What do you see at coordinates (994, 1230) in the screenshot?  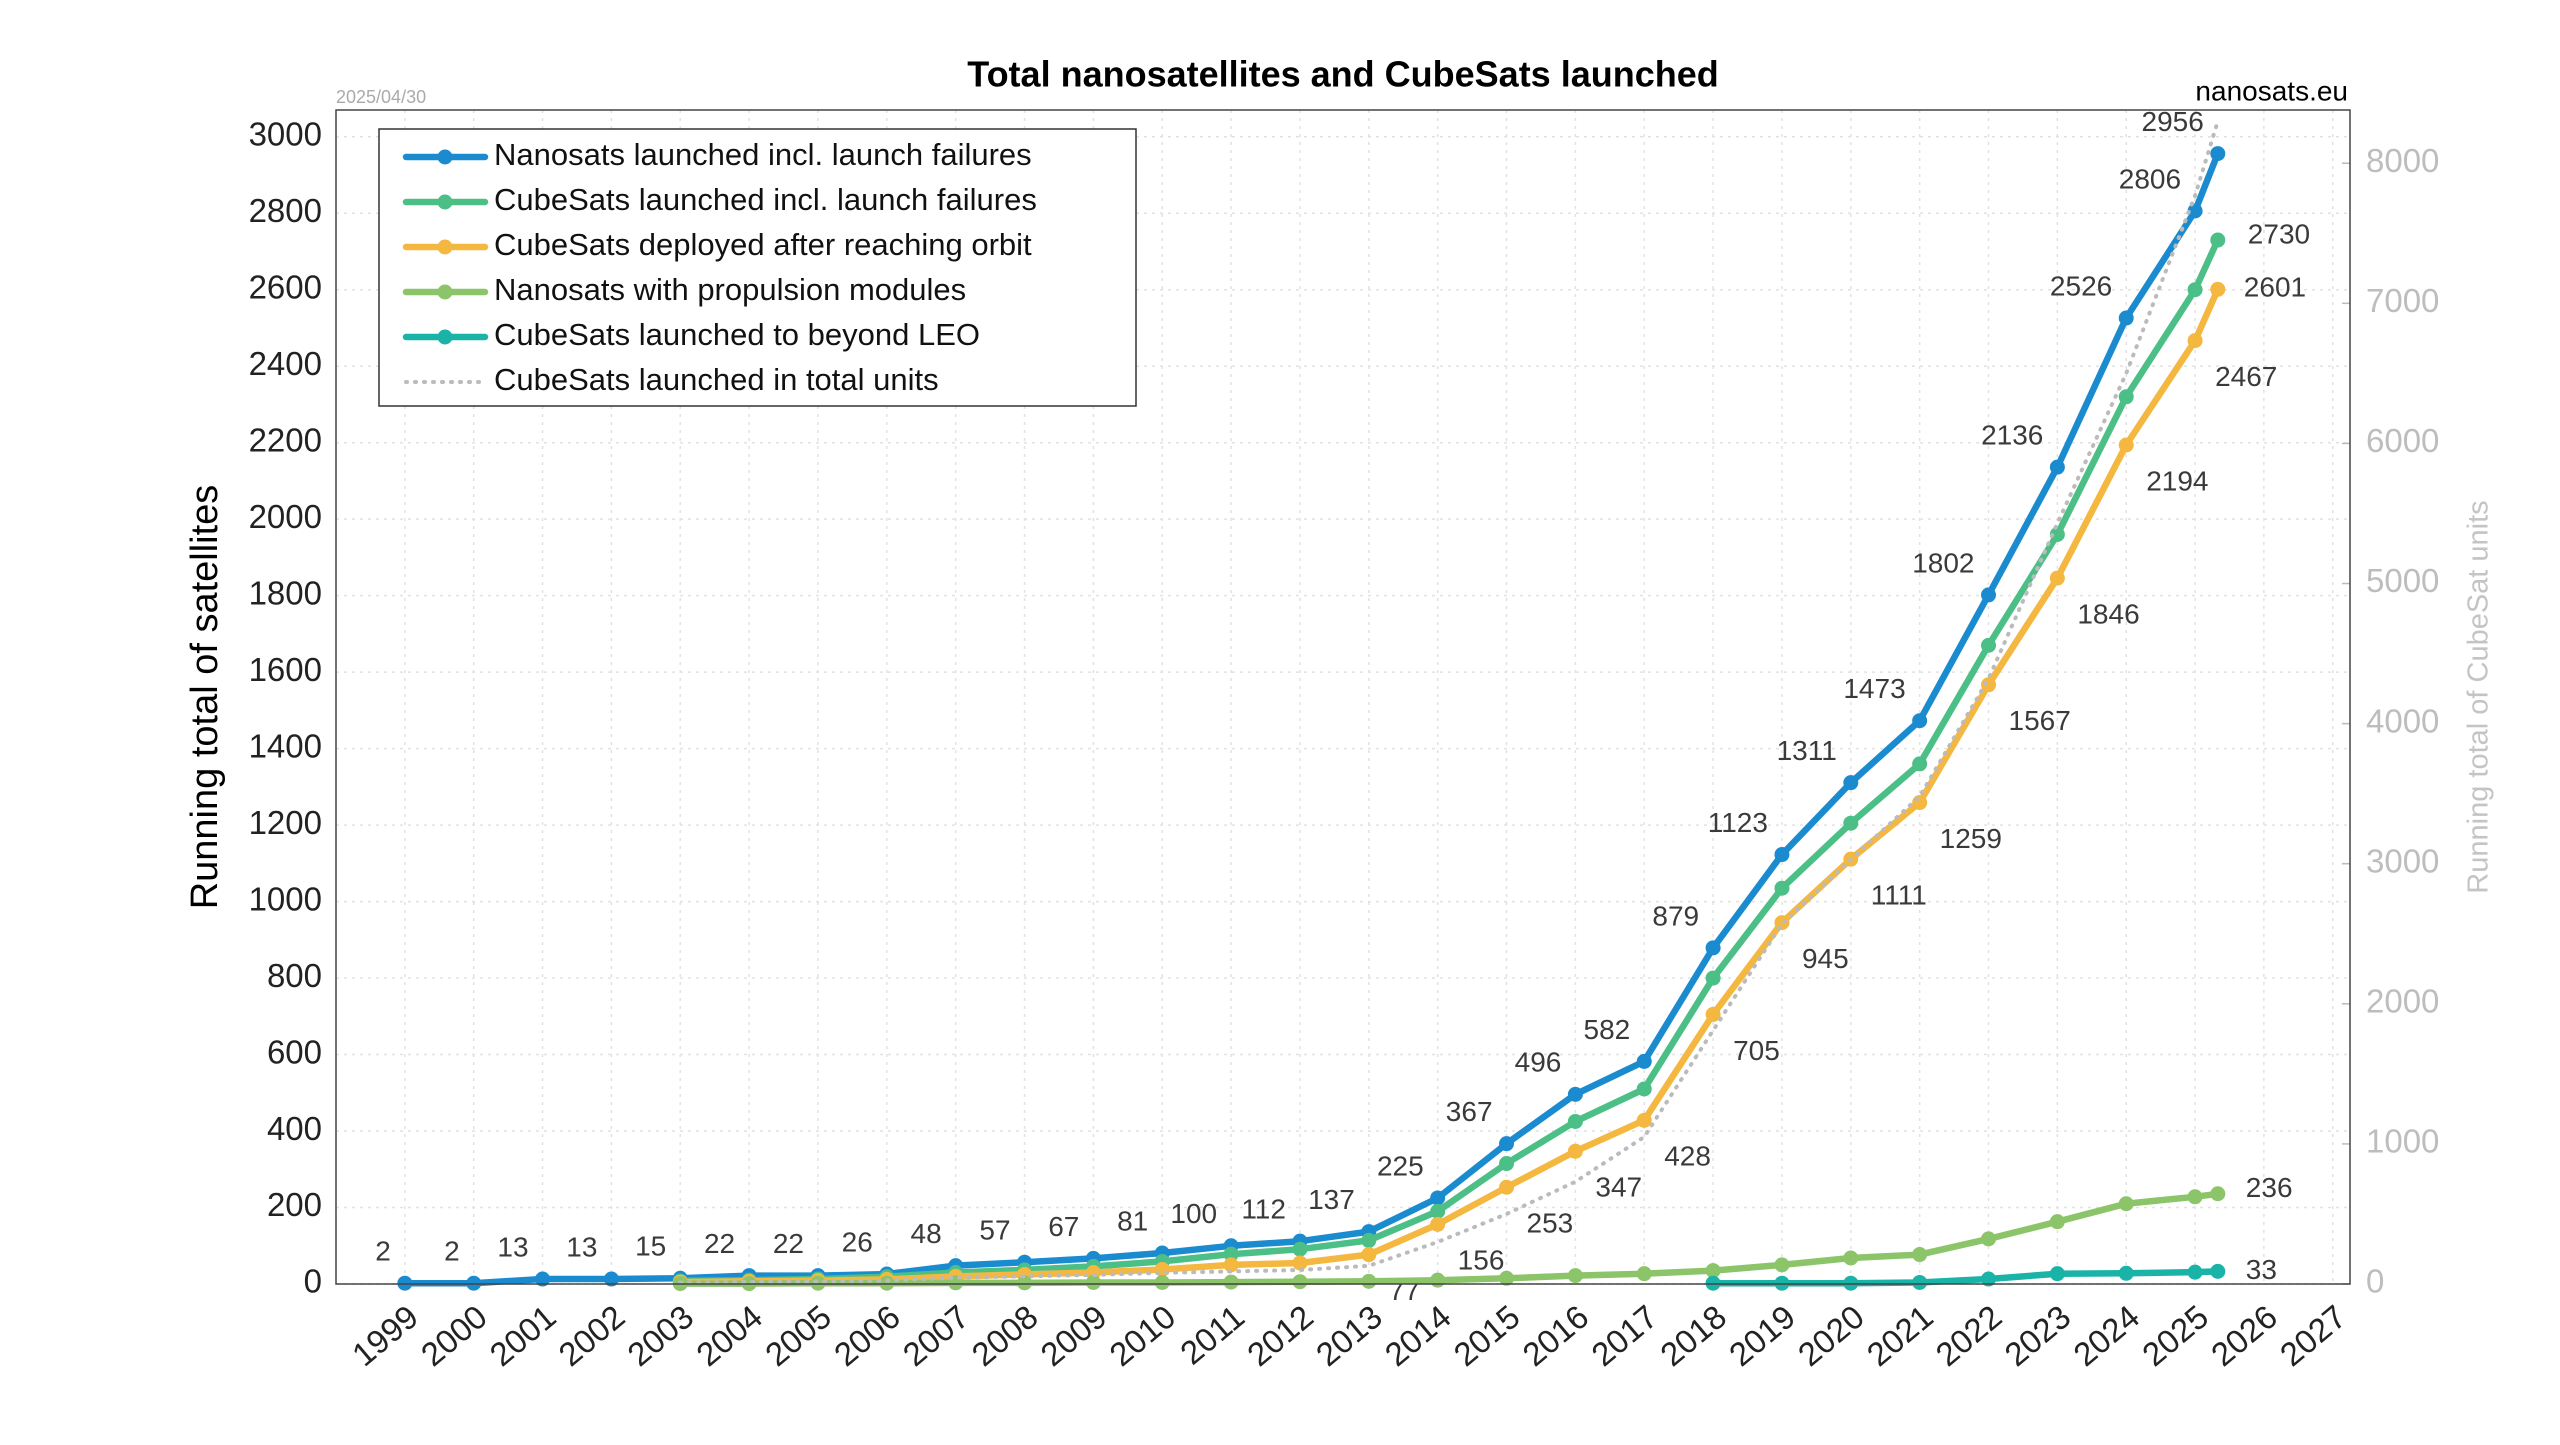 I see `data-label: 57` at bounding box center [994, 1230].